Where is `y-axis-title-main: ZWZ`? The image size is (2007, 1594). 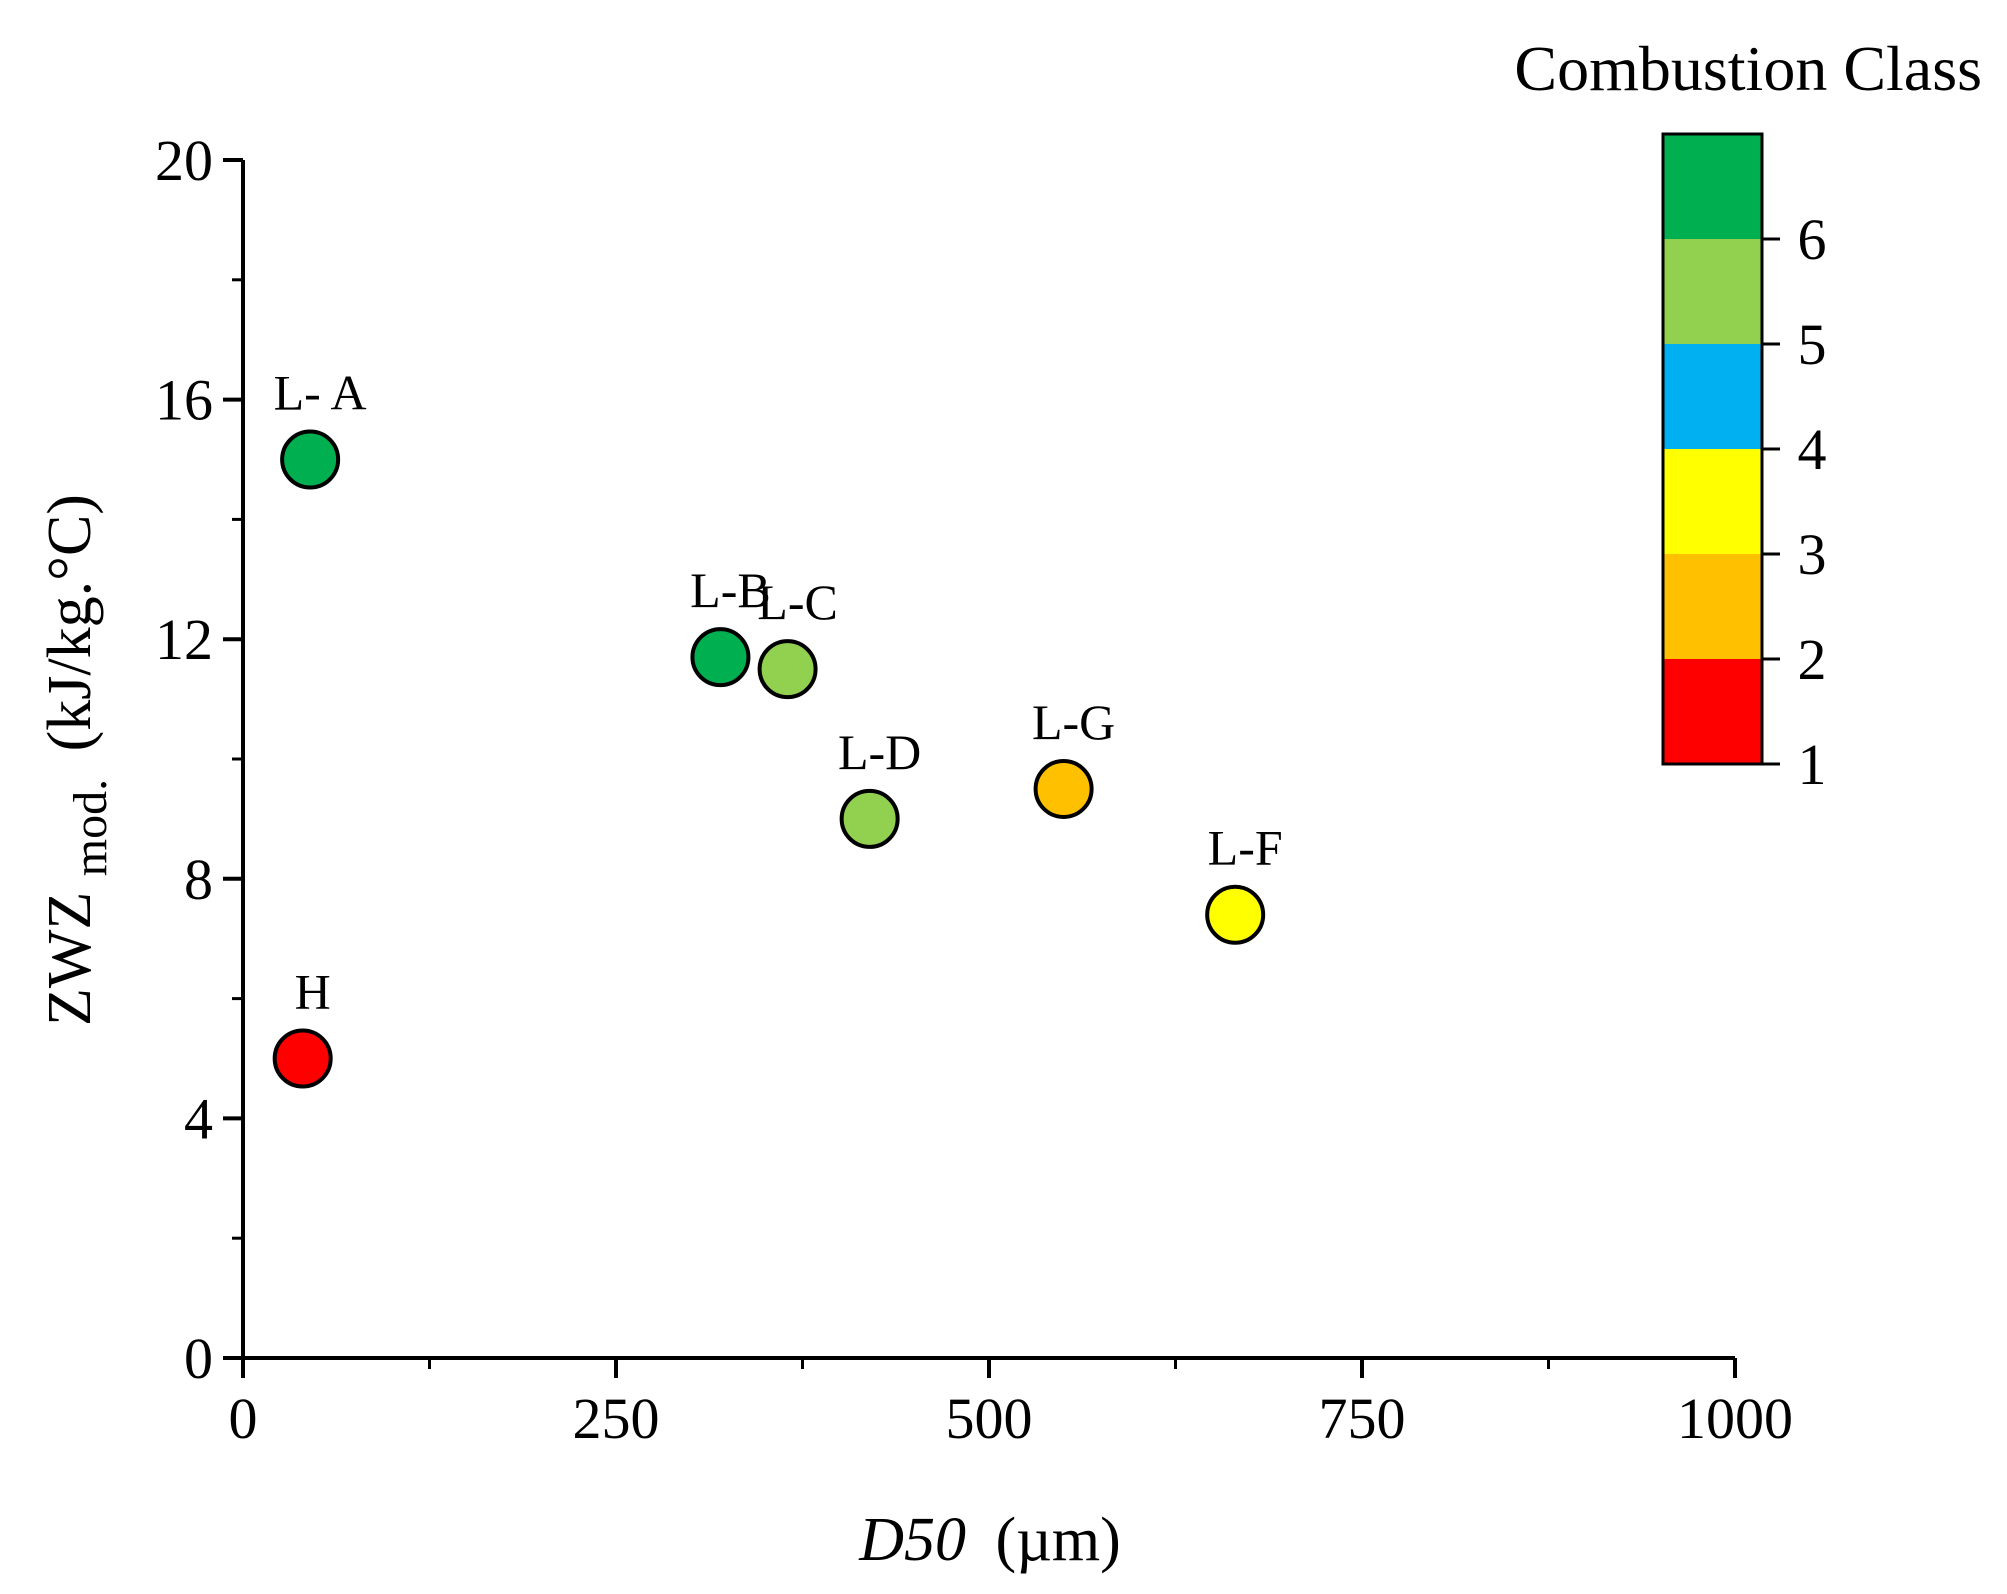
y-axis-title-main: ZWZ is located at coordinates (70, 959).